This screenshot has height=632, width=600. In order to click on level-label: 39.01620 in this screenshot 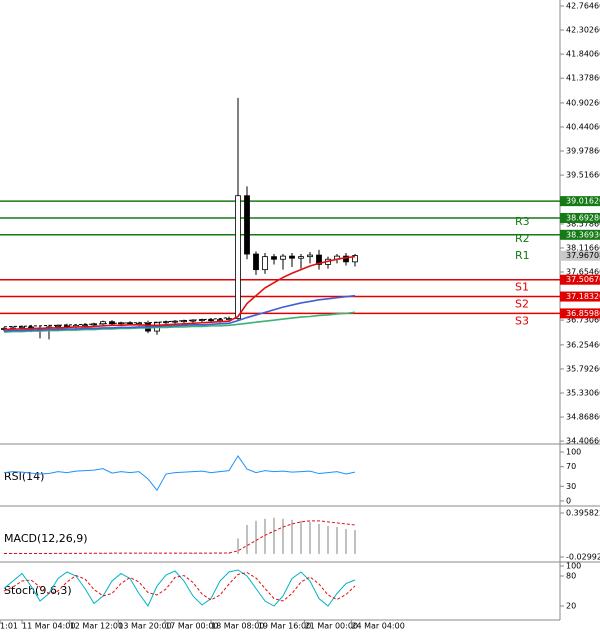, I will do `click(583, 201)`.